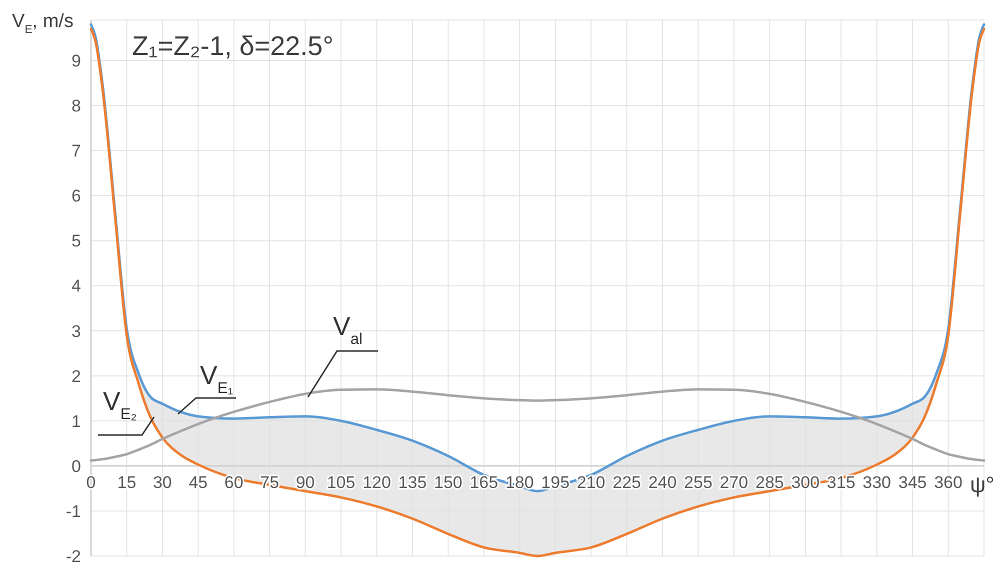 The image size is (999, 566). Describe the element at coordinates (233, 46) in the screenshot. I see `annotation: Z₁=Z₂-1, δ=22.5°` at that location.